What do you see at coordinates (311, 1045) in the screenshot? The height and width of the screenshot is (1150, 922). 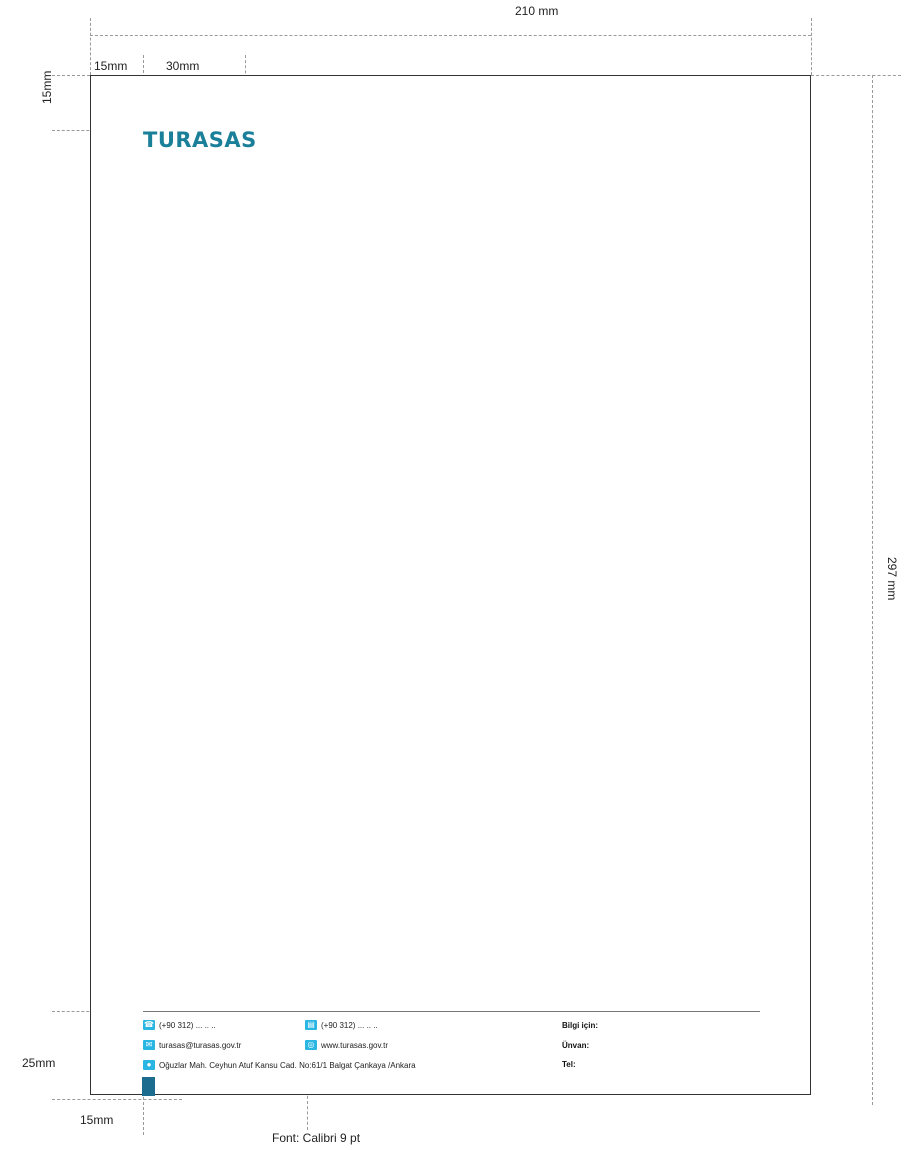 I see `globe-icon: ◎` at bounding box center [311, 1045].